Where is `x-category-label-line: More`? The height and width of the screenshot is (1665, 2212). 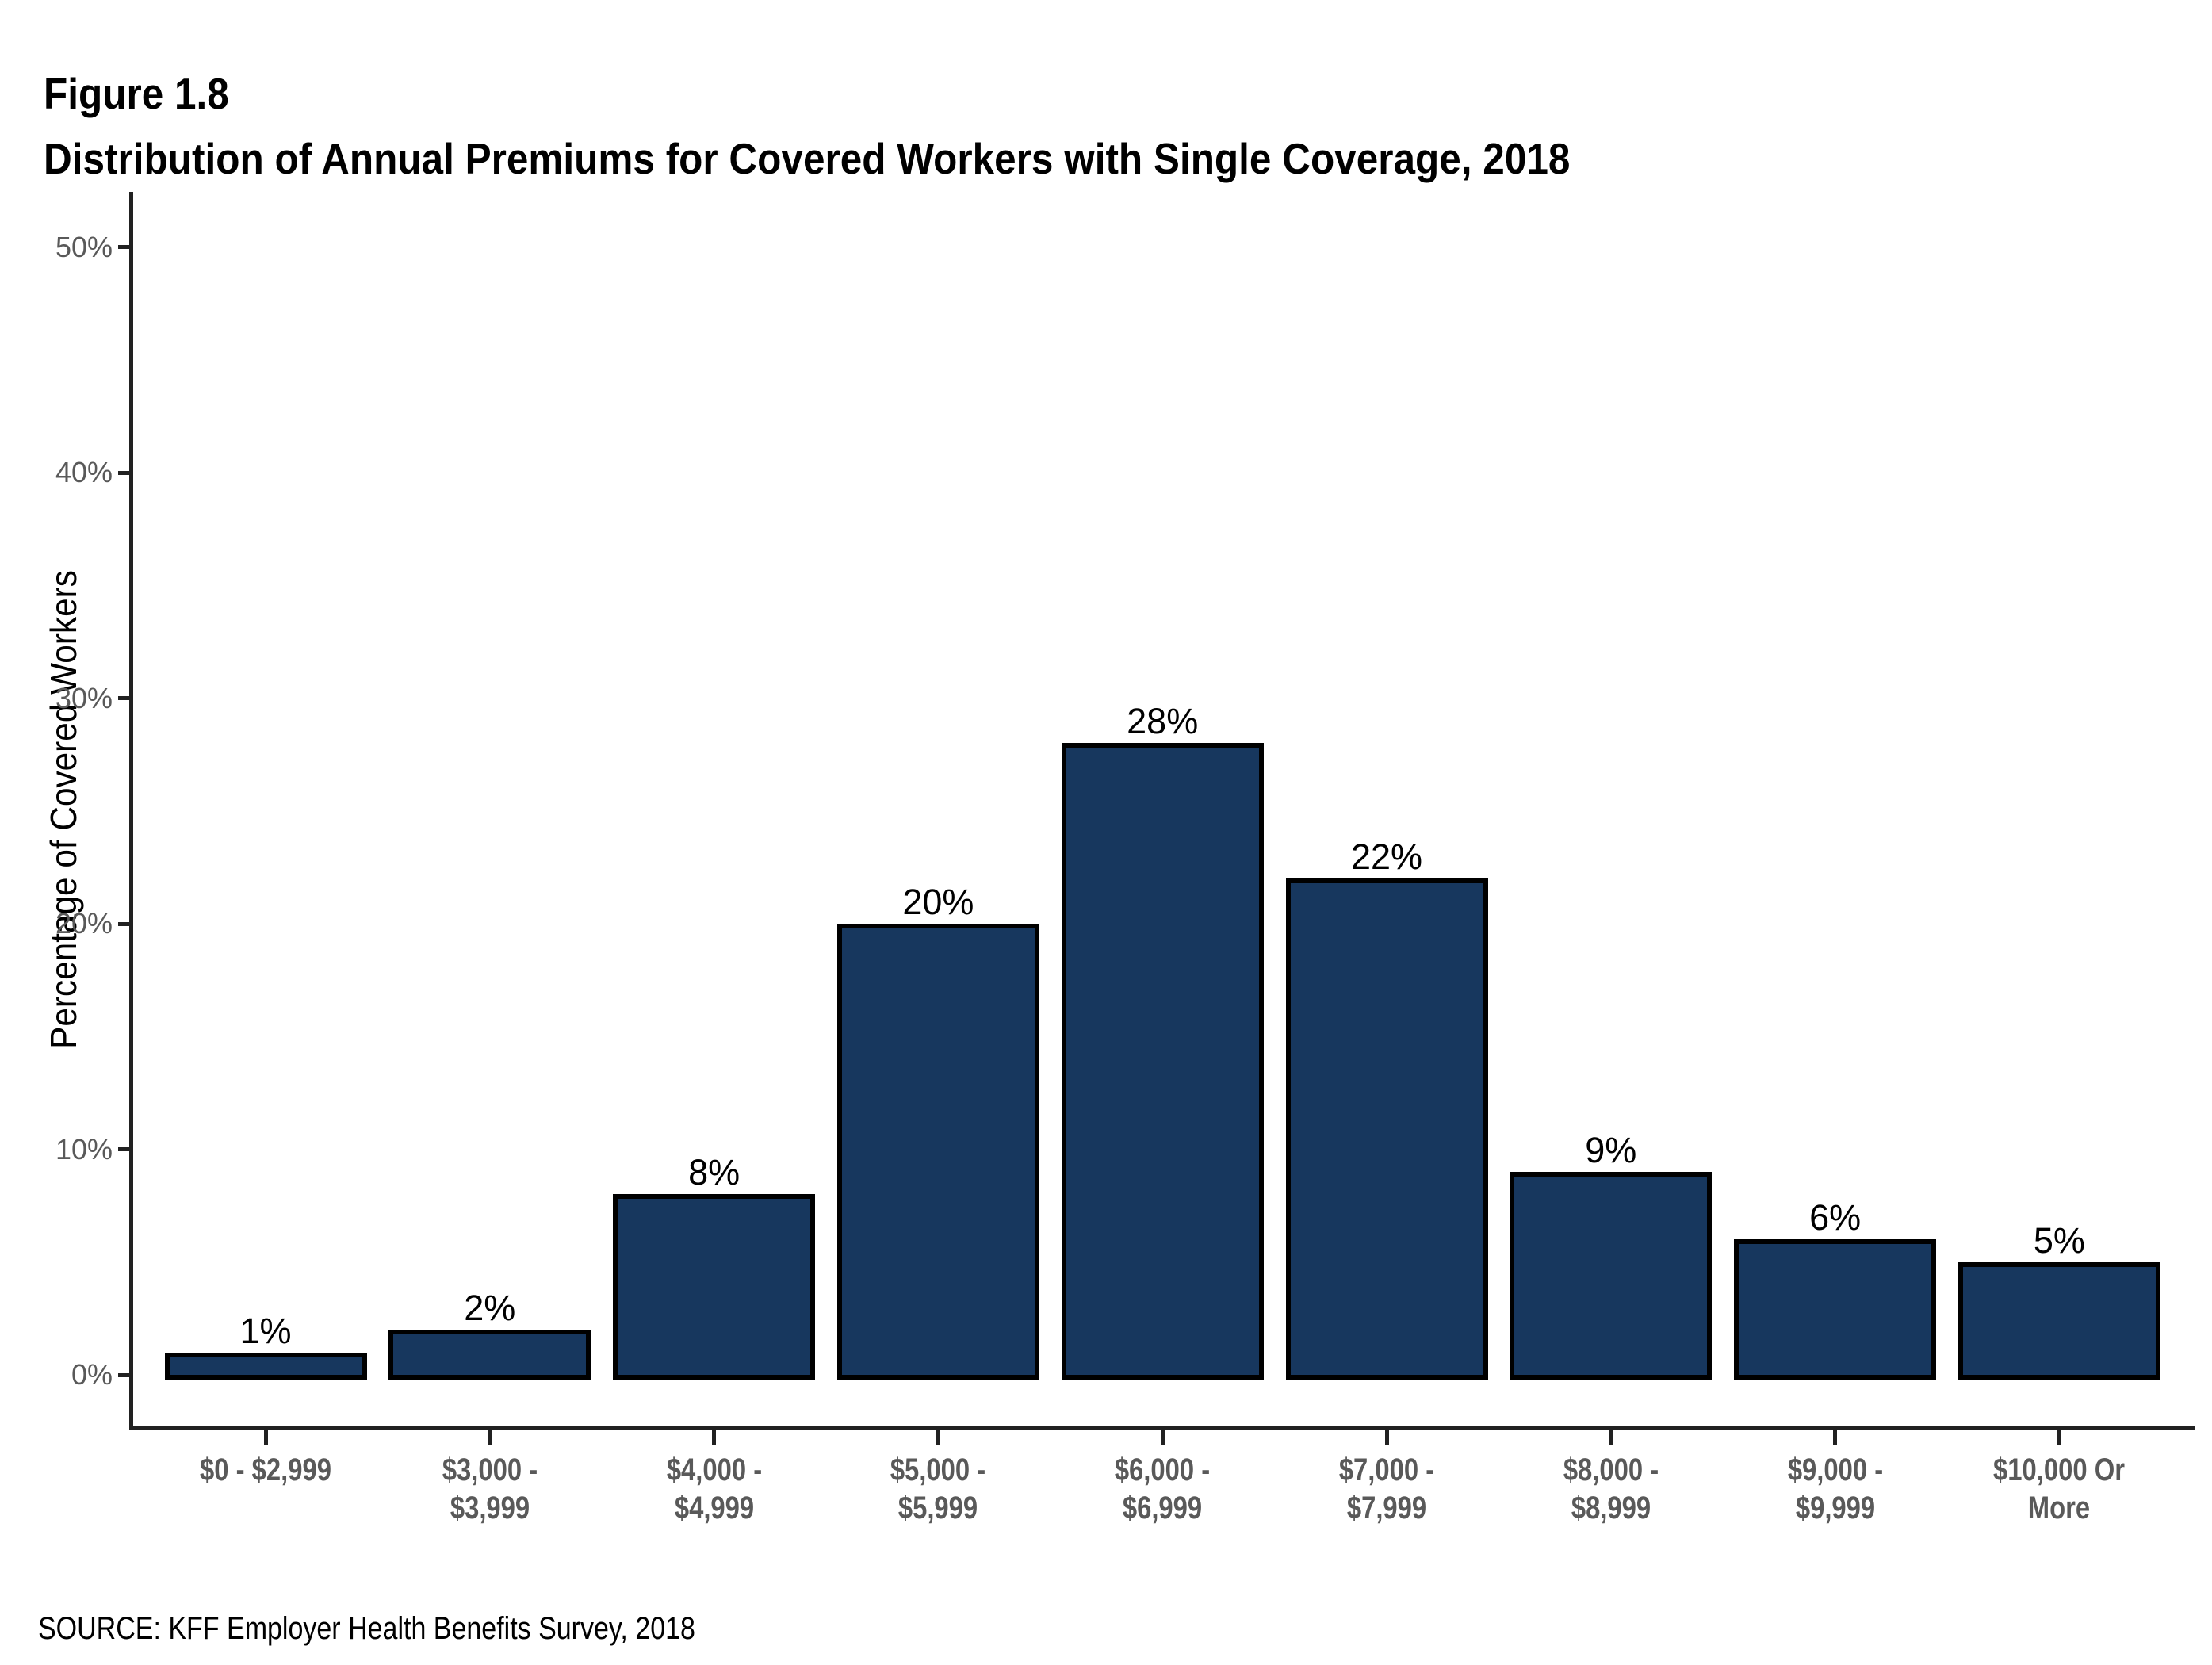
x-category-label-line: More is located at coordinates (2059, 1508).